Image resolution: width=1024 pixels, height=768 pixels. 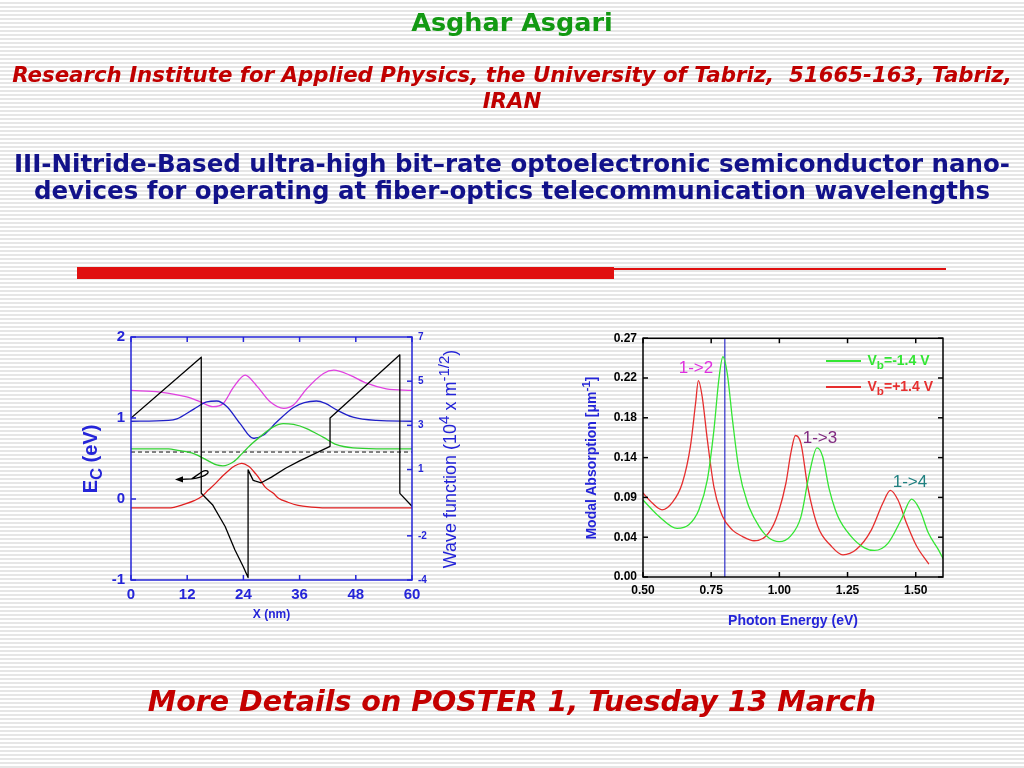 I want to click on annotation: 1->2, so click(x=696, y=368).